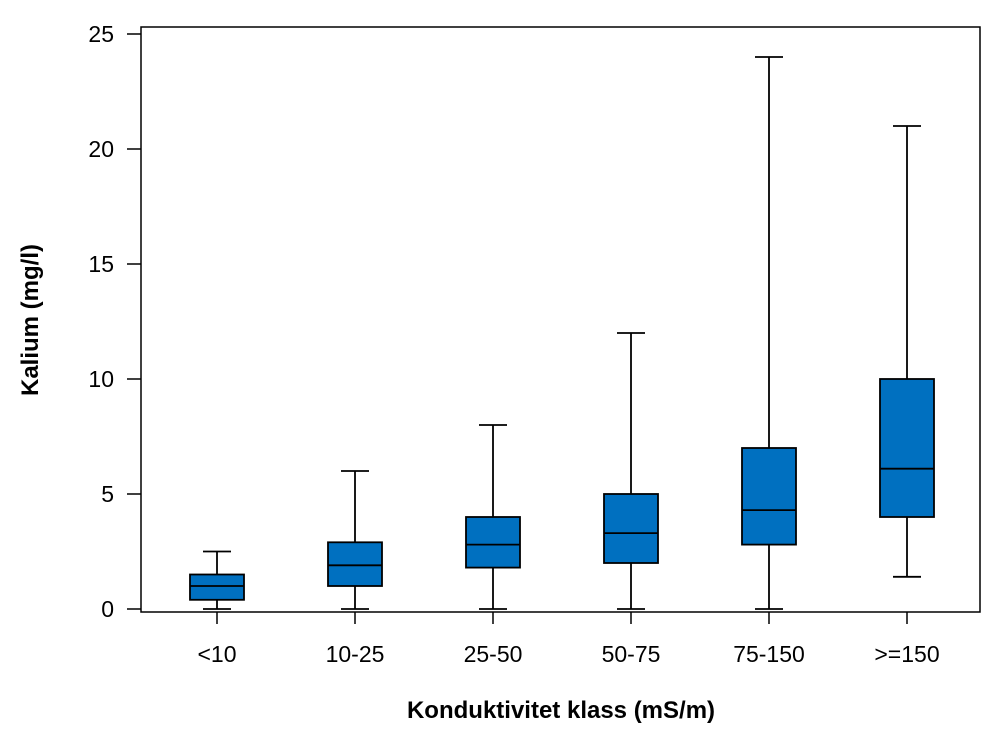  What do you see at coordinates (216, 654) in the screenshot?
I see `x-tick-label: <10` at bounding box center [216, 654].